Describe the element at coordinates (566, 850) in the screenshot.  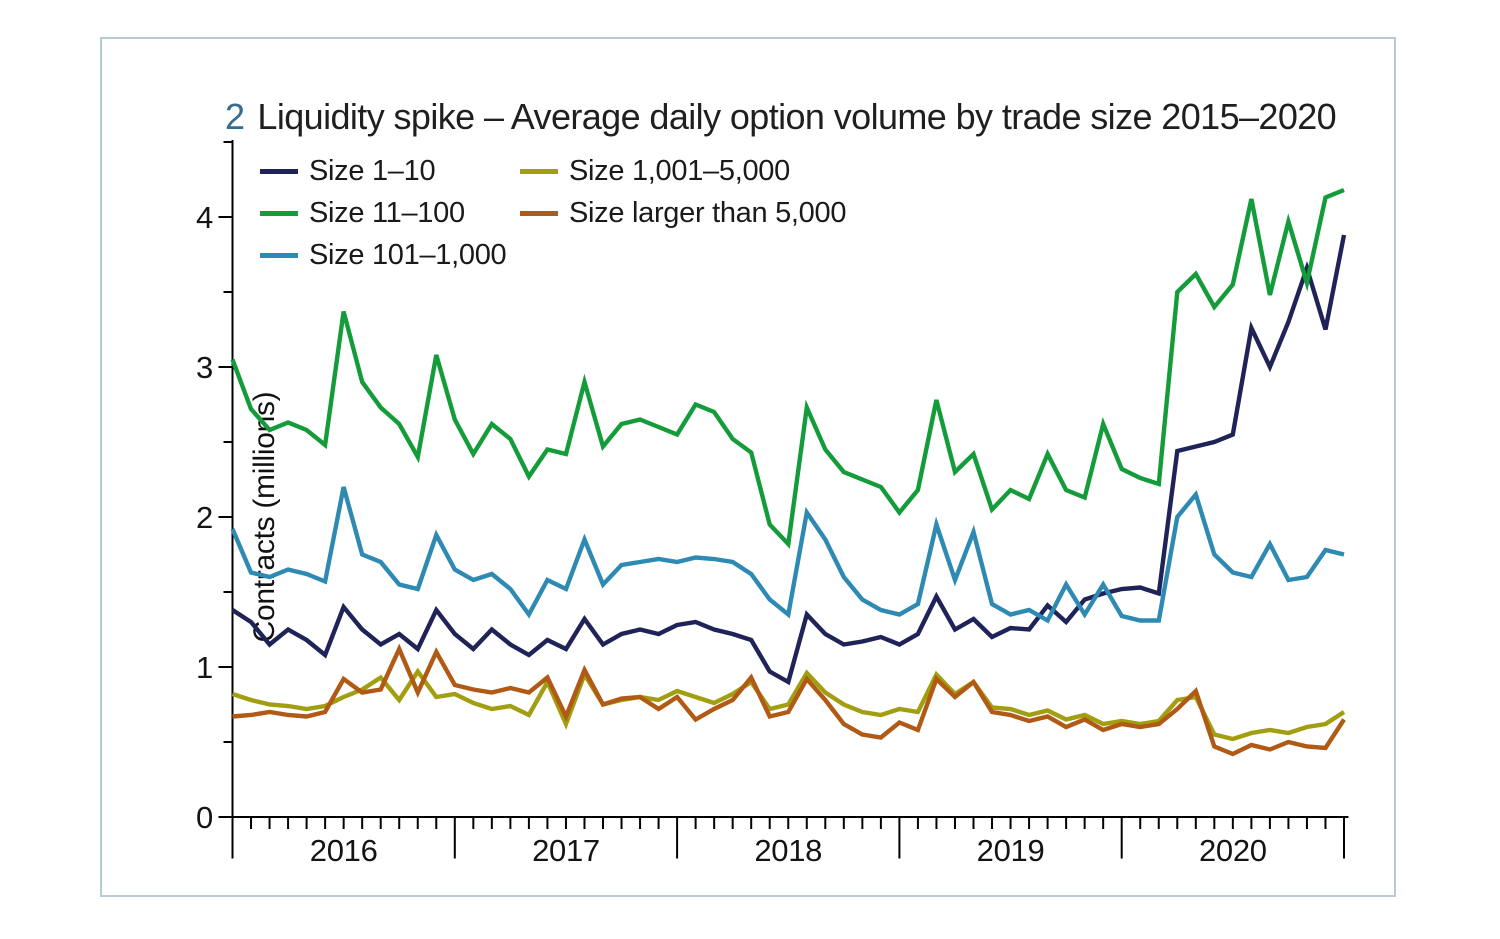
I see `x-year-label: 2017` at that location.